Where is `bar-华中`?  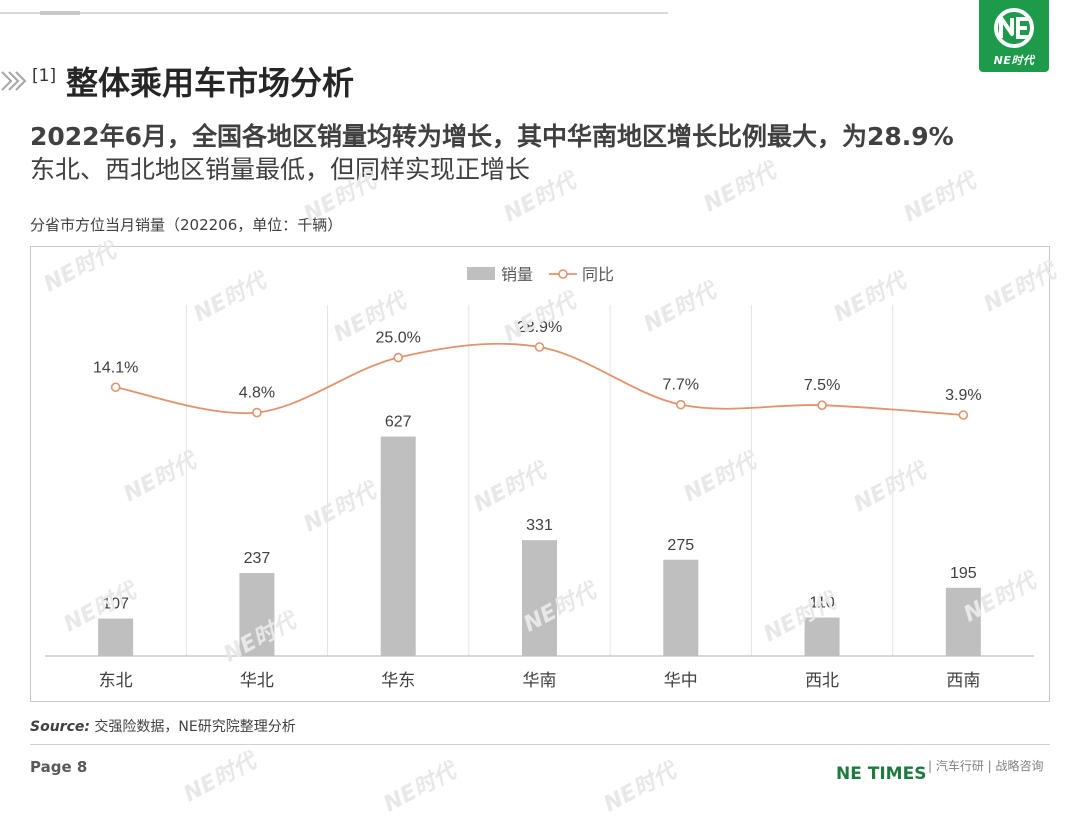 bar-华中 is located at coordinates (681, 607).